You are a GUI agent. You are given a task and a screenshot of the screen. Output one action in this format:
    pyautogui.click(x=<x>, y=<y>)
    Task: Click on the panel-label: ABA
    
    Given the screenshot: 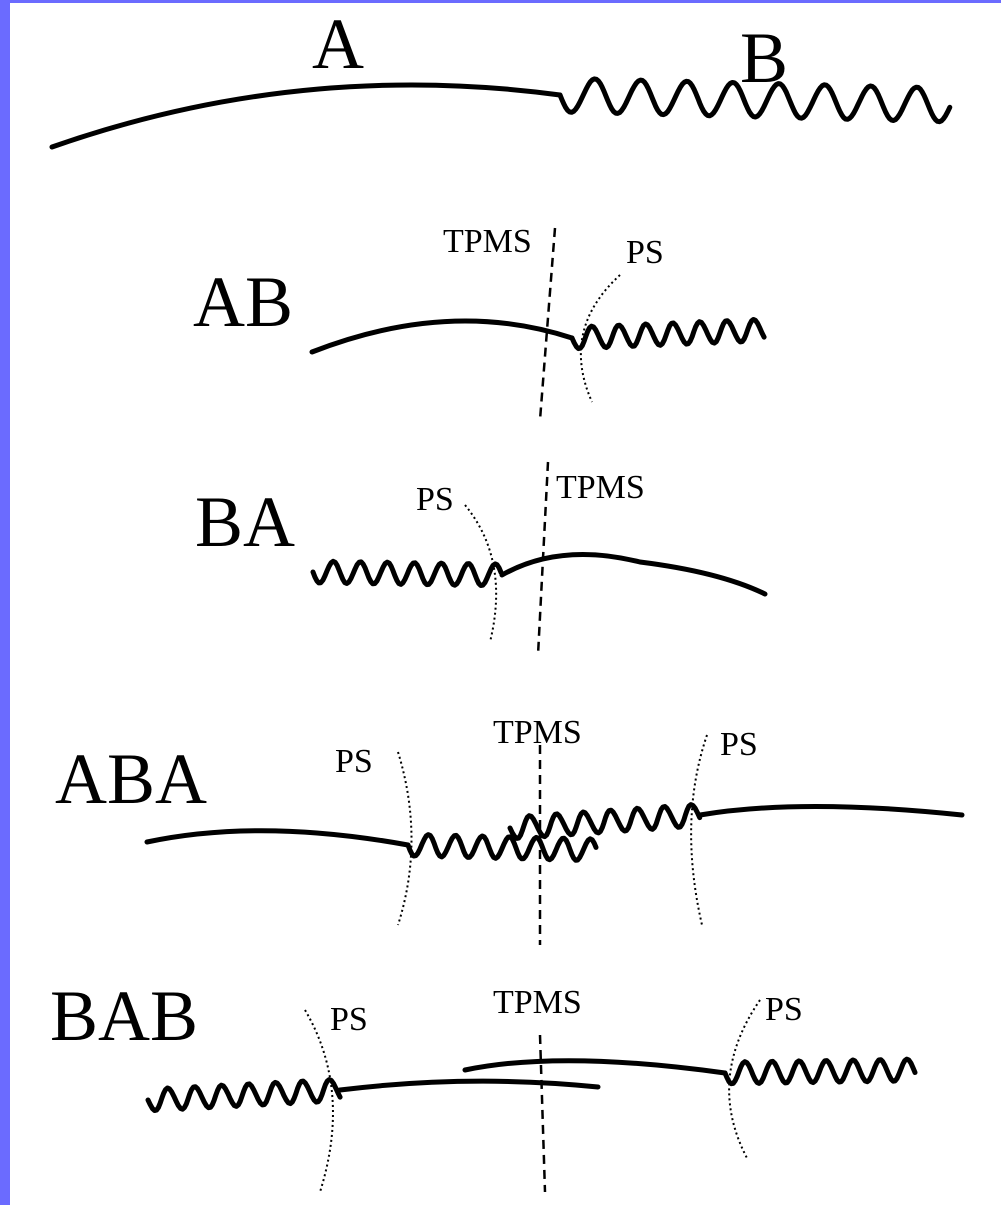 What is the action you would take?
    pyautogui.click(x=131, y=779)
    